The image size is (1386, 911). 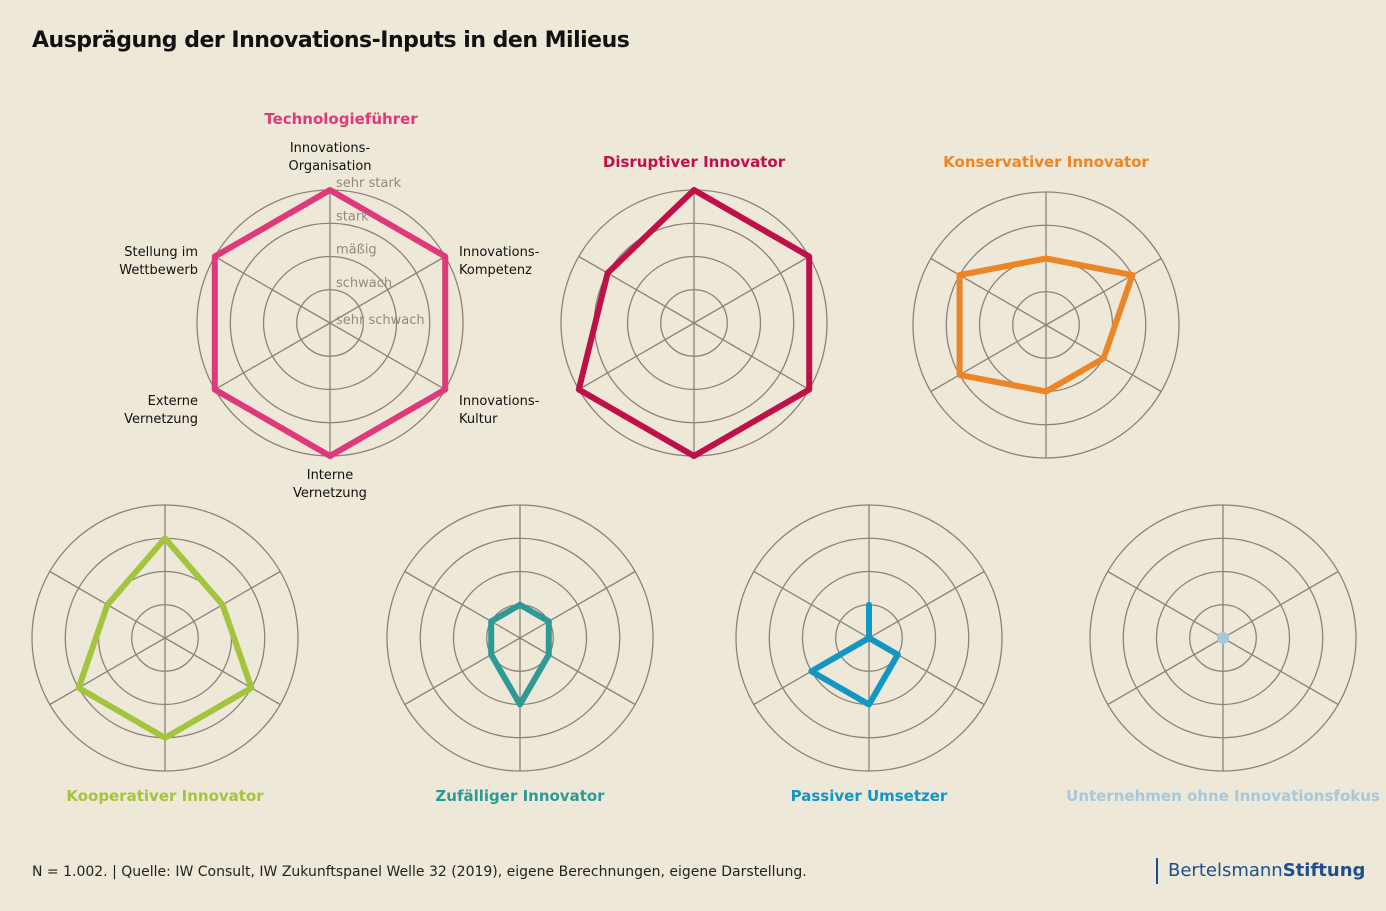 What do you see at coordinates (341, 119) in the screenshot?
I see `series-title: Technologieführer` at bounding box center [341, 119].